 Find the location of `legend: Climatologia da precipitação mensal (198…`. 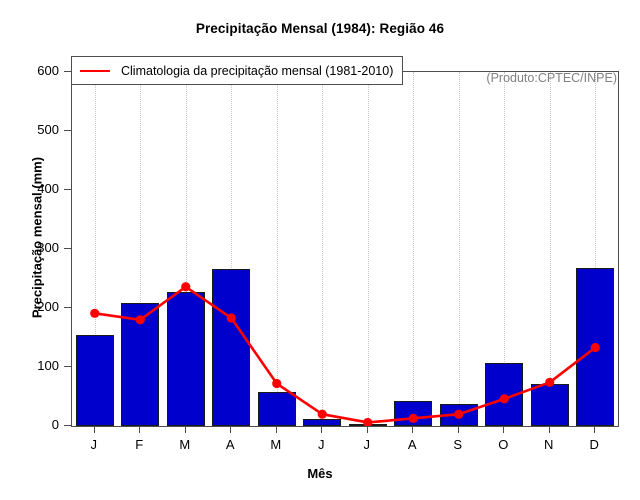

legend: Climatologia da precipitação mensal (198… is located at coordinates (237, 70).